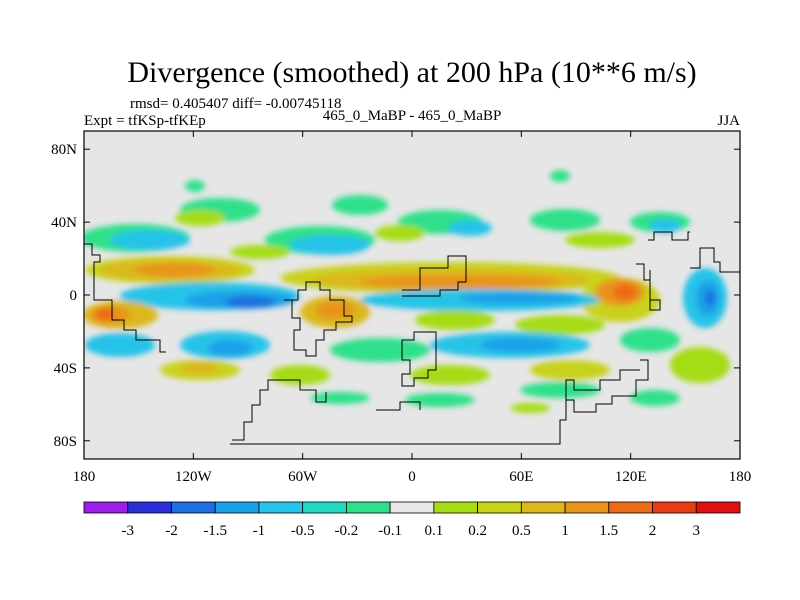  Describe the element at coordinates (347, 531) in the screenshot. I see `colorbar-label: -0.2` at that location.